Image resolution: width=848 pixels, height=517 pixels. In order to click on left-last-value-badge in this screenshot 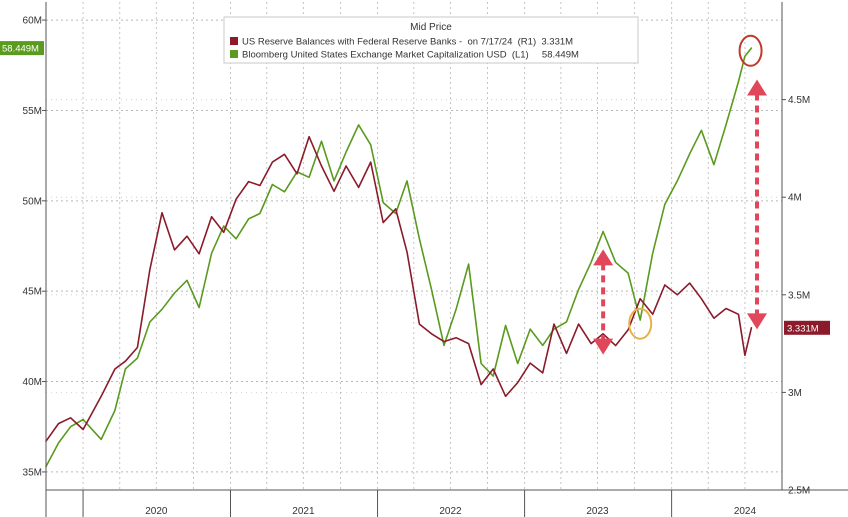, I will do `click(22, 48)`.